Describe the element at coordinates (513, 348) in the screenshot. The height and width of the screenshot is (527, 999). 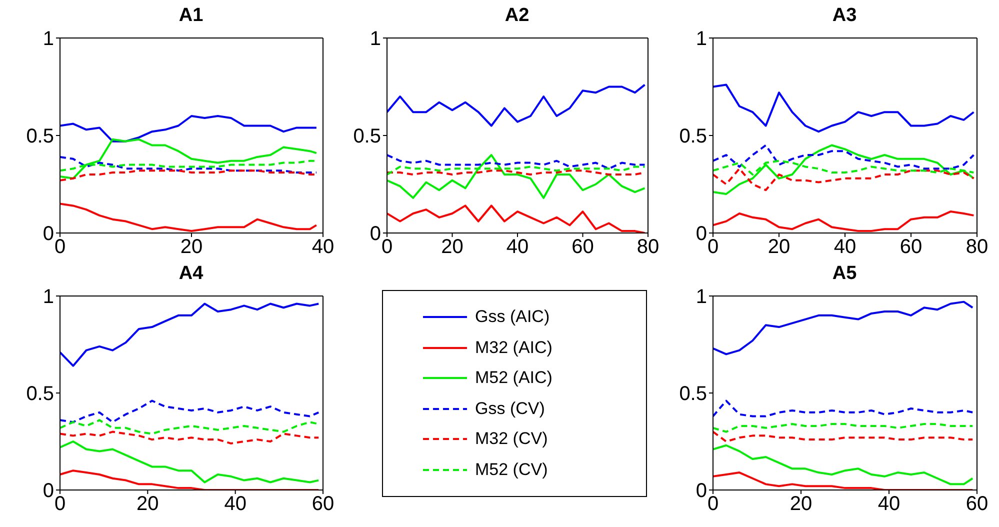
I see `legend-label: M32 (AIC)` at that location.